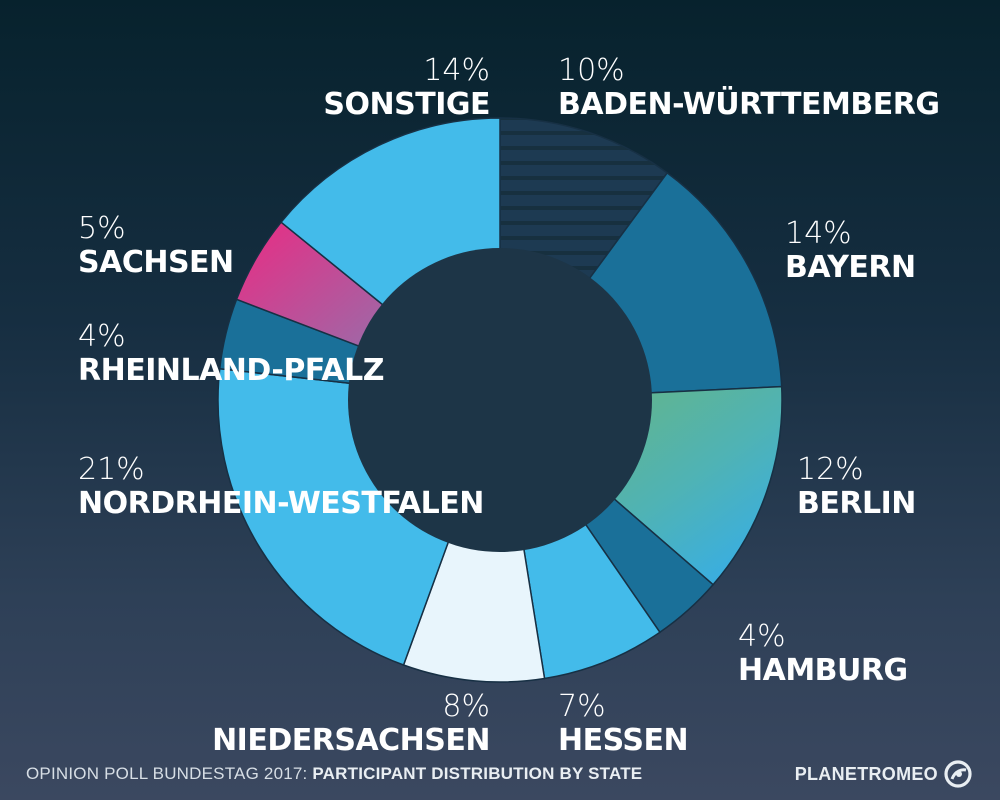  Describe the element at coordinates (477, 773) in the screenshot. I see `chart-subtitle: PARTICIPANT DISTRIBUTION BY STATE` at that location.